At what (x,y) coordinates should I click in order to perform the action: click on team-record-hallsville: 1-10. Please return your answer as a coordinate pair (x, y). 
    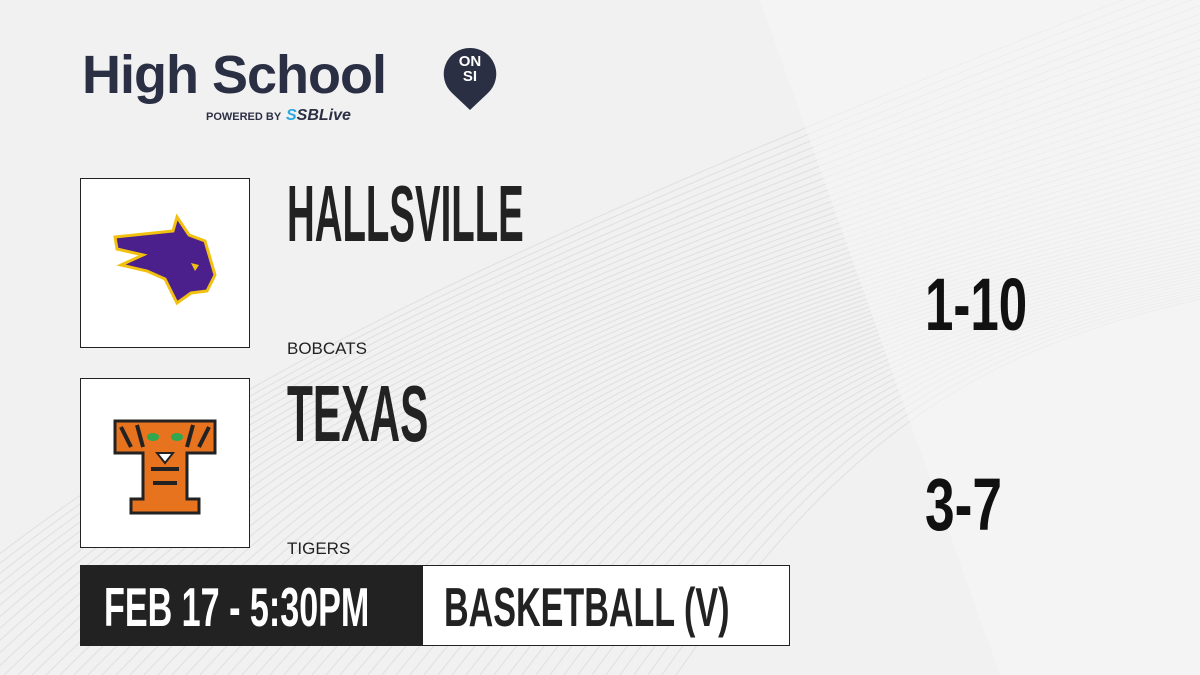
    Looking at the image, I should click on (976, 304).